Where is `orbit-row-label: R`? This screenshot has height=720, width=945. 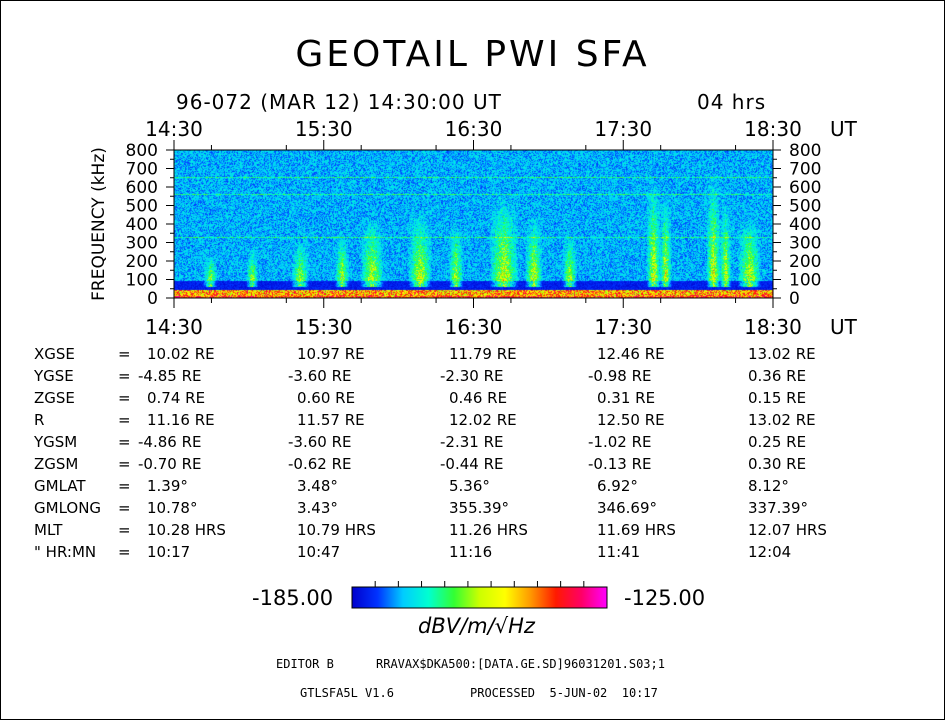
orbit-row-label: R is located at coordinates (39, 420).